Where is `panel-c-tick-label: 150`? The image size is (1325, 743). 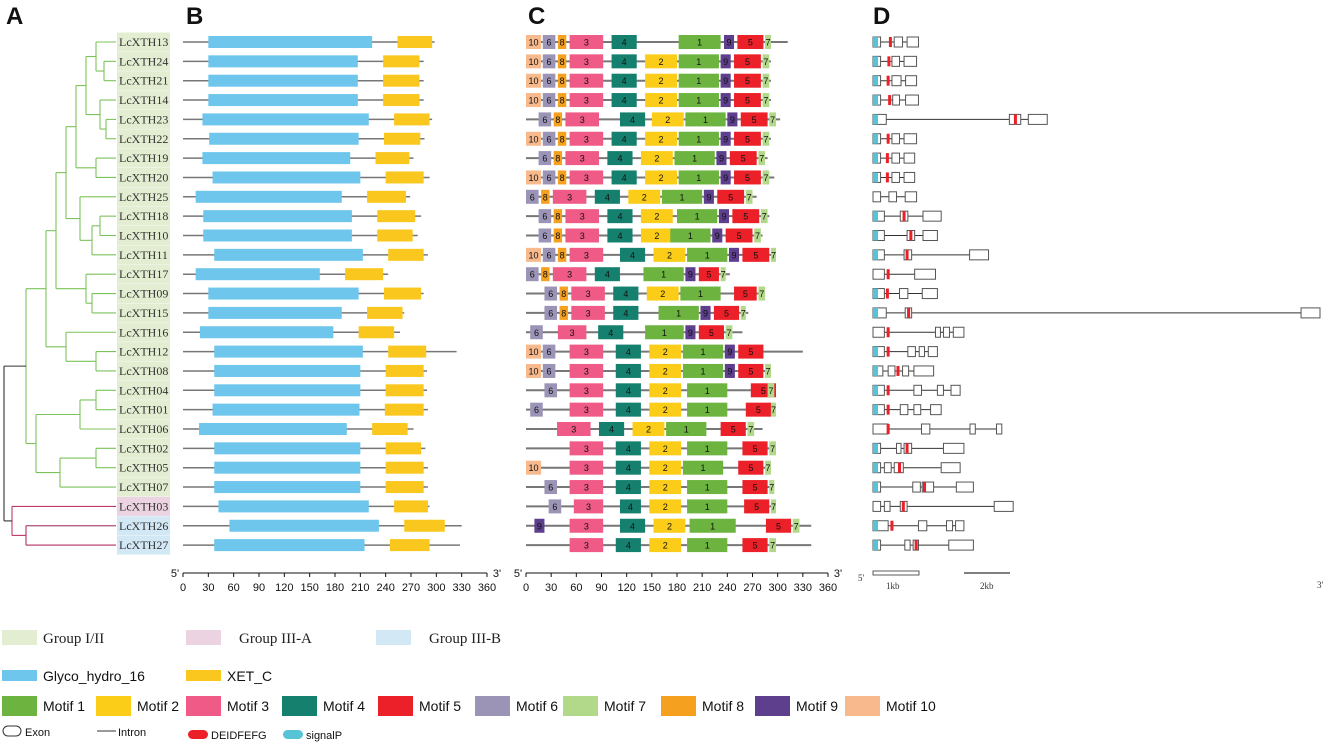
panel-c-tick-label: 150 is located at coordinates (652, 588).